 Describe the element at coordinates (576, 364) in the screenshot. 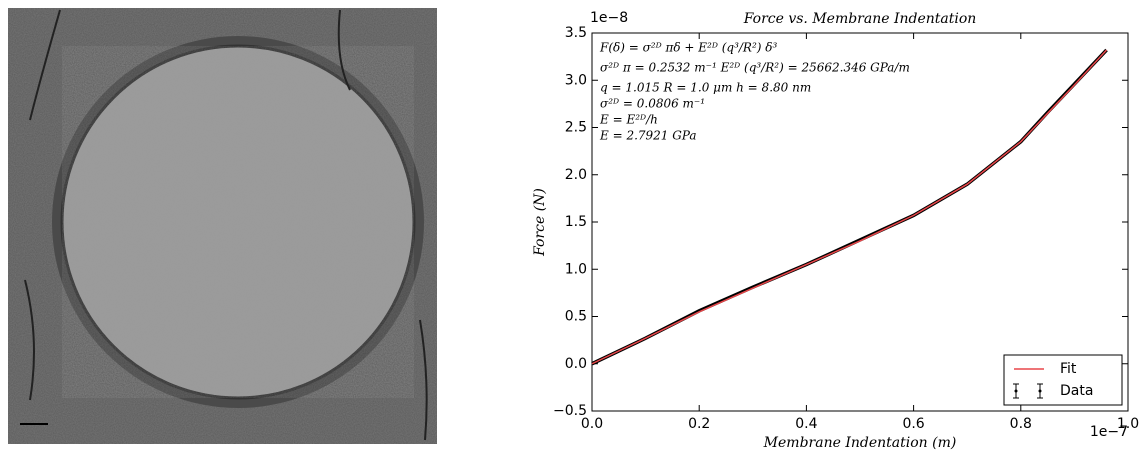

I see `y-tick-label: 0.0` at that location.